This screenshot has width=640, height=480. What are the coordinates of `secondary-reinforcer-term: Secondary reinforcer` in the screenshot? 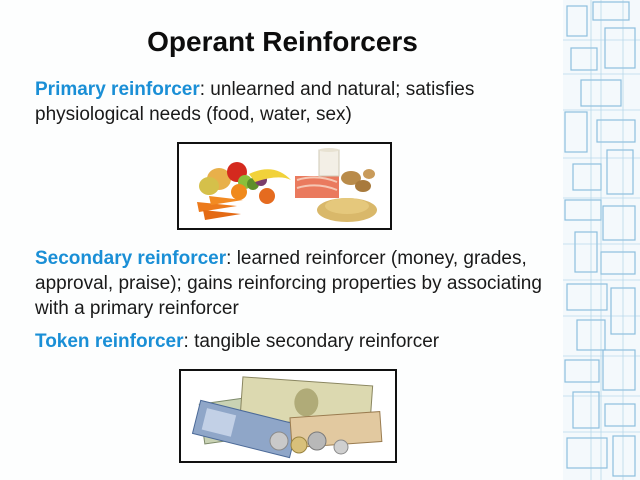 It's located at (131, 258).